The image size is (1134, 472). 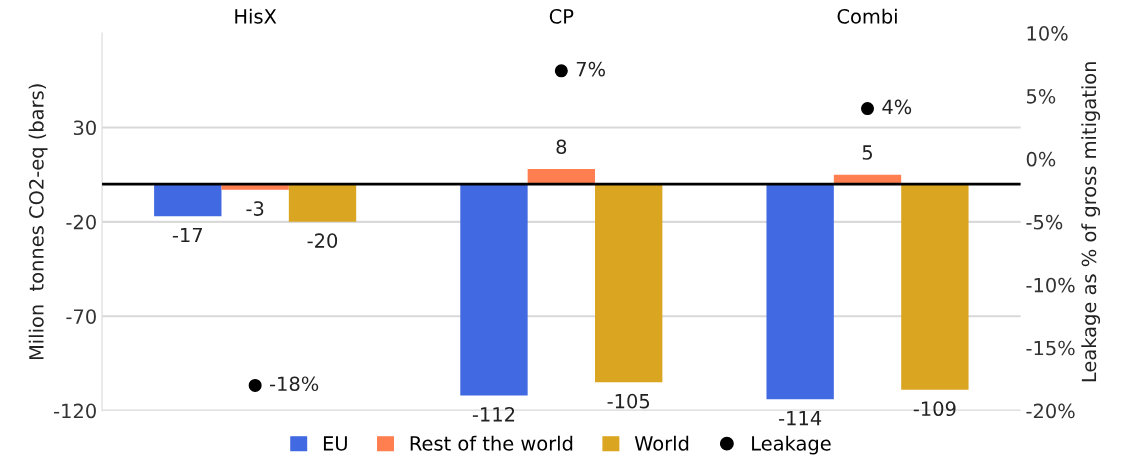 What do you see at coordinates (867, 16) in the screenshot?
I see `x-tick-label: Combi` at bounding box center [867, 16].